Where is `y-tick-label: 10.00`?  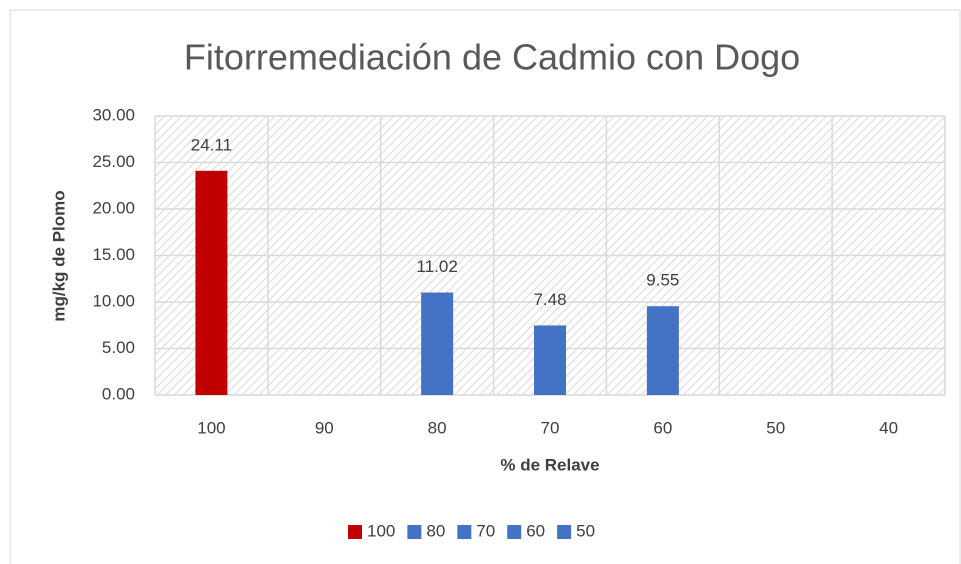
y-tick-label: 10.00 is located at coordinates (113, 300).